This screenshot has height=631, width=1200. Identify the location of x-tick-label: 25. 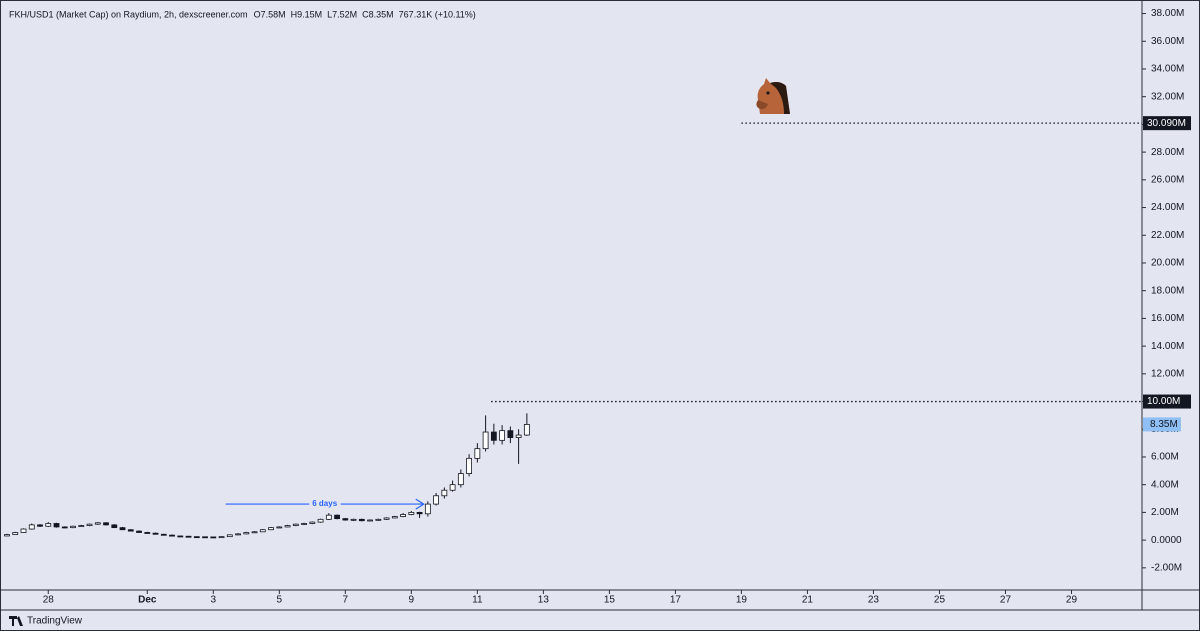
(940, 600).